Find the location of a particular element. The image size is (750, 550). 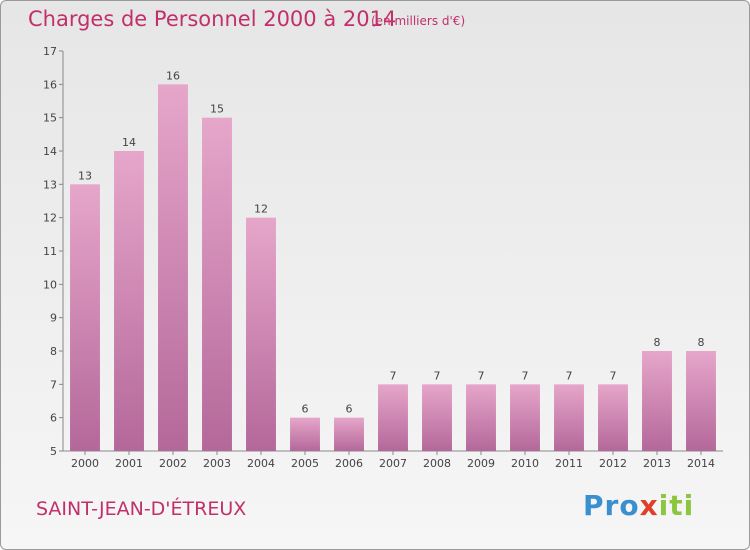

y-tick-label: 13 is located at coordinates (50, 184).